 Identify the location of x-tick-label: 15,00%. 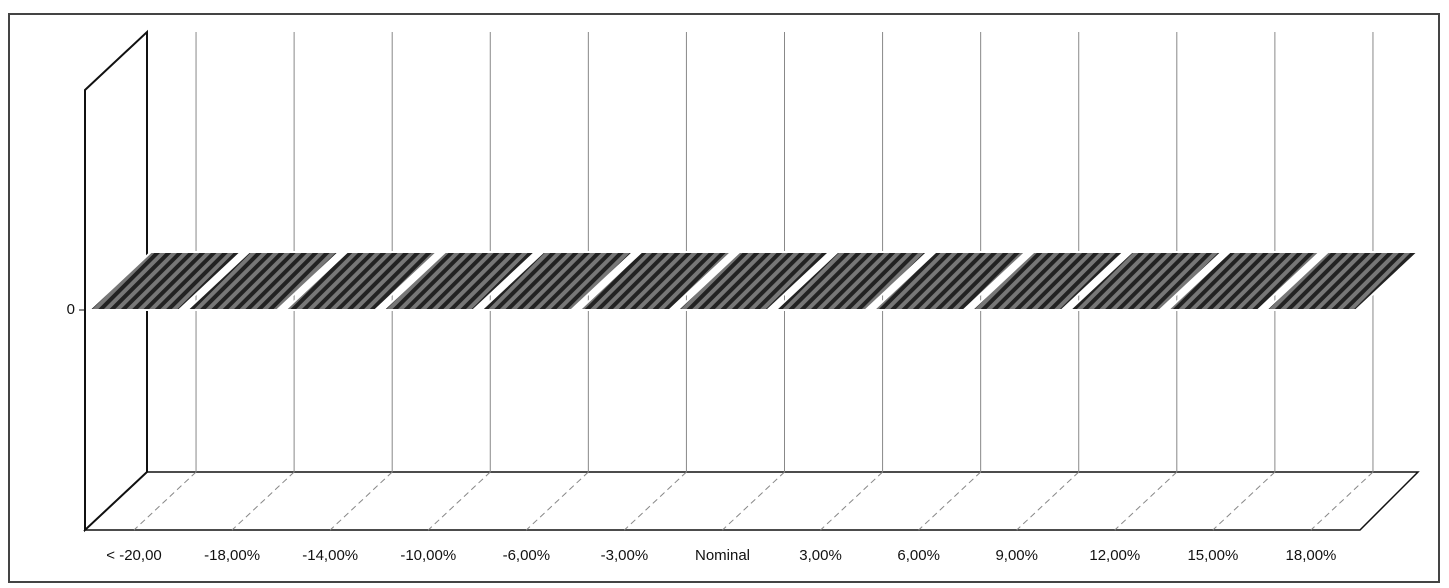
(1212, 555).